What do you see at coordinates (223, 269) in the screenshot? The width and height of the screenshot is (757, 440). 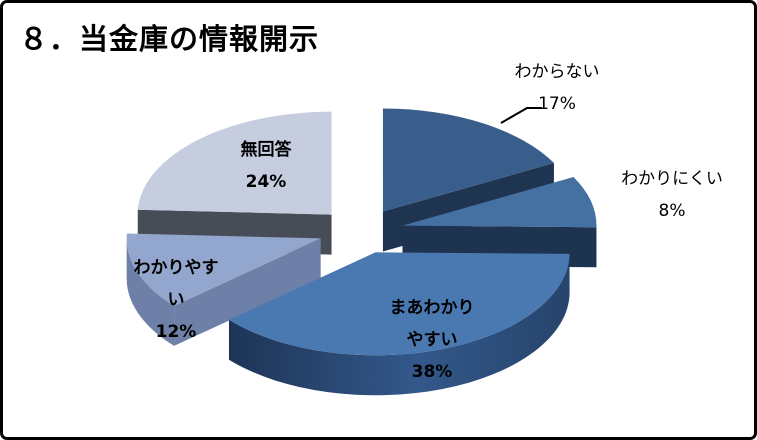 I see `pie-slice-3-top` at bounding box center [223, 269].